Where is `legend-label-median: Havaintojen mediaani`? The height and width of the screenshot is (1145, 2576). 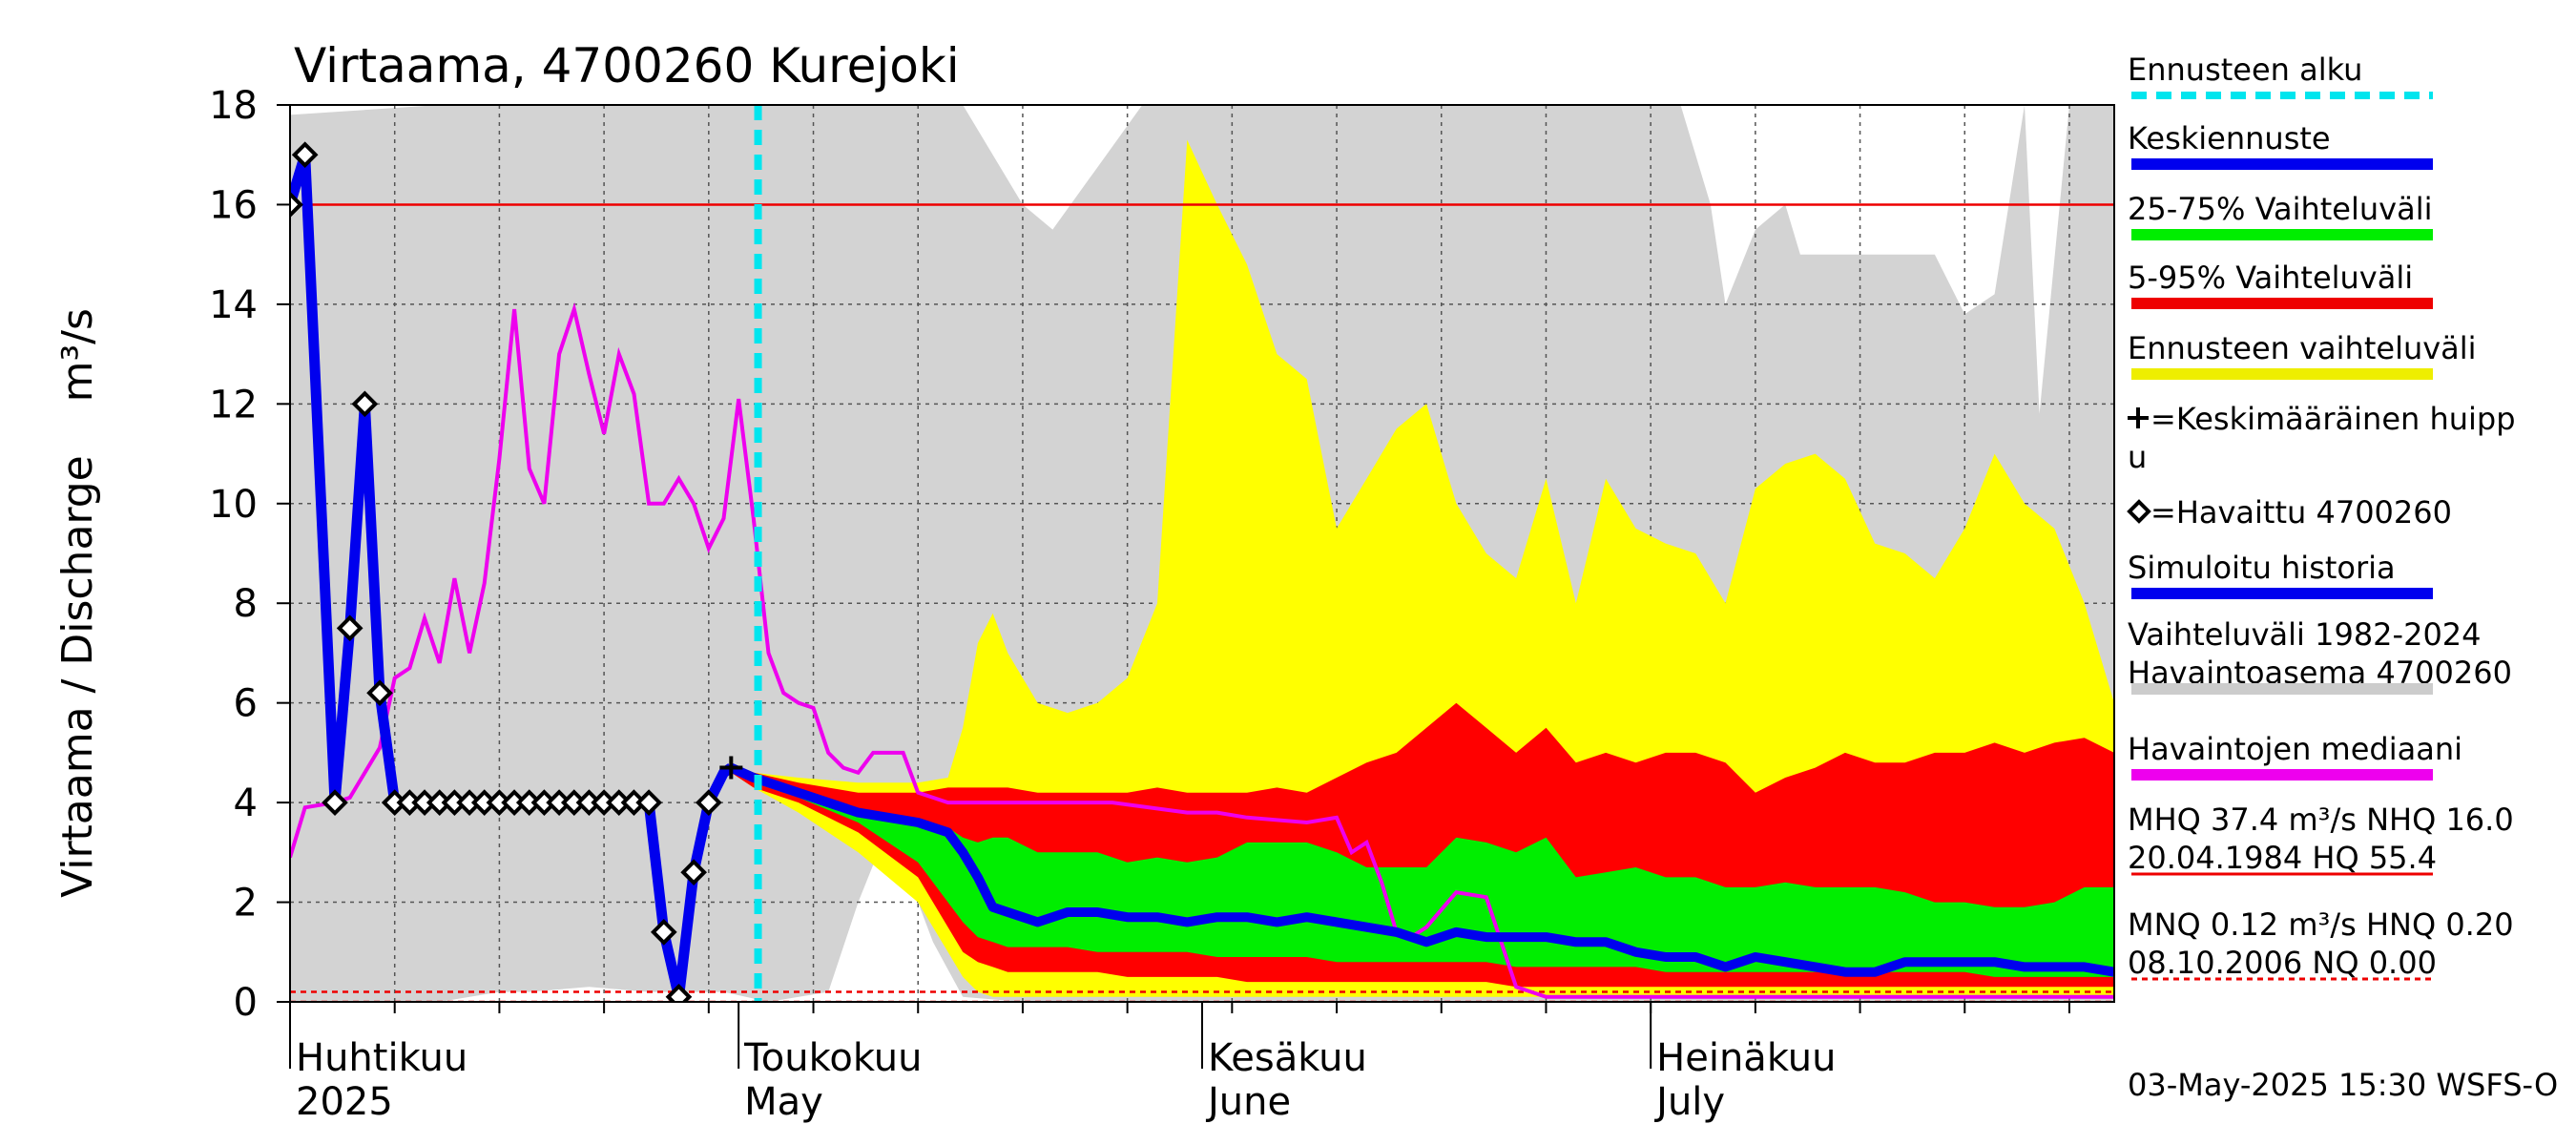 legend-label-median: Havaintojen mediaani is located at coordinates (2295, 749).